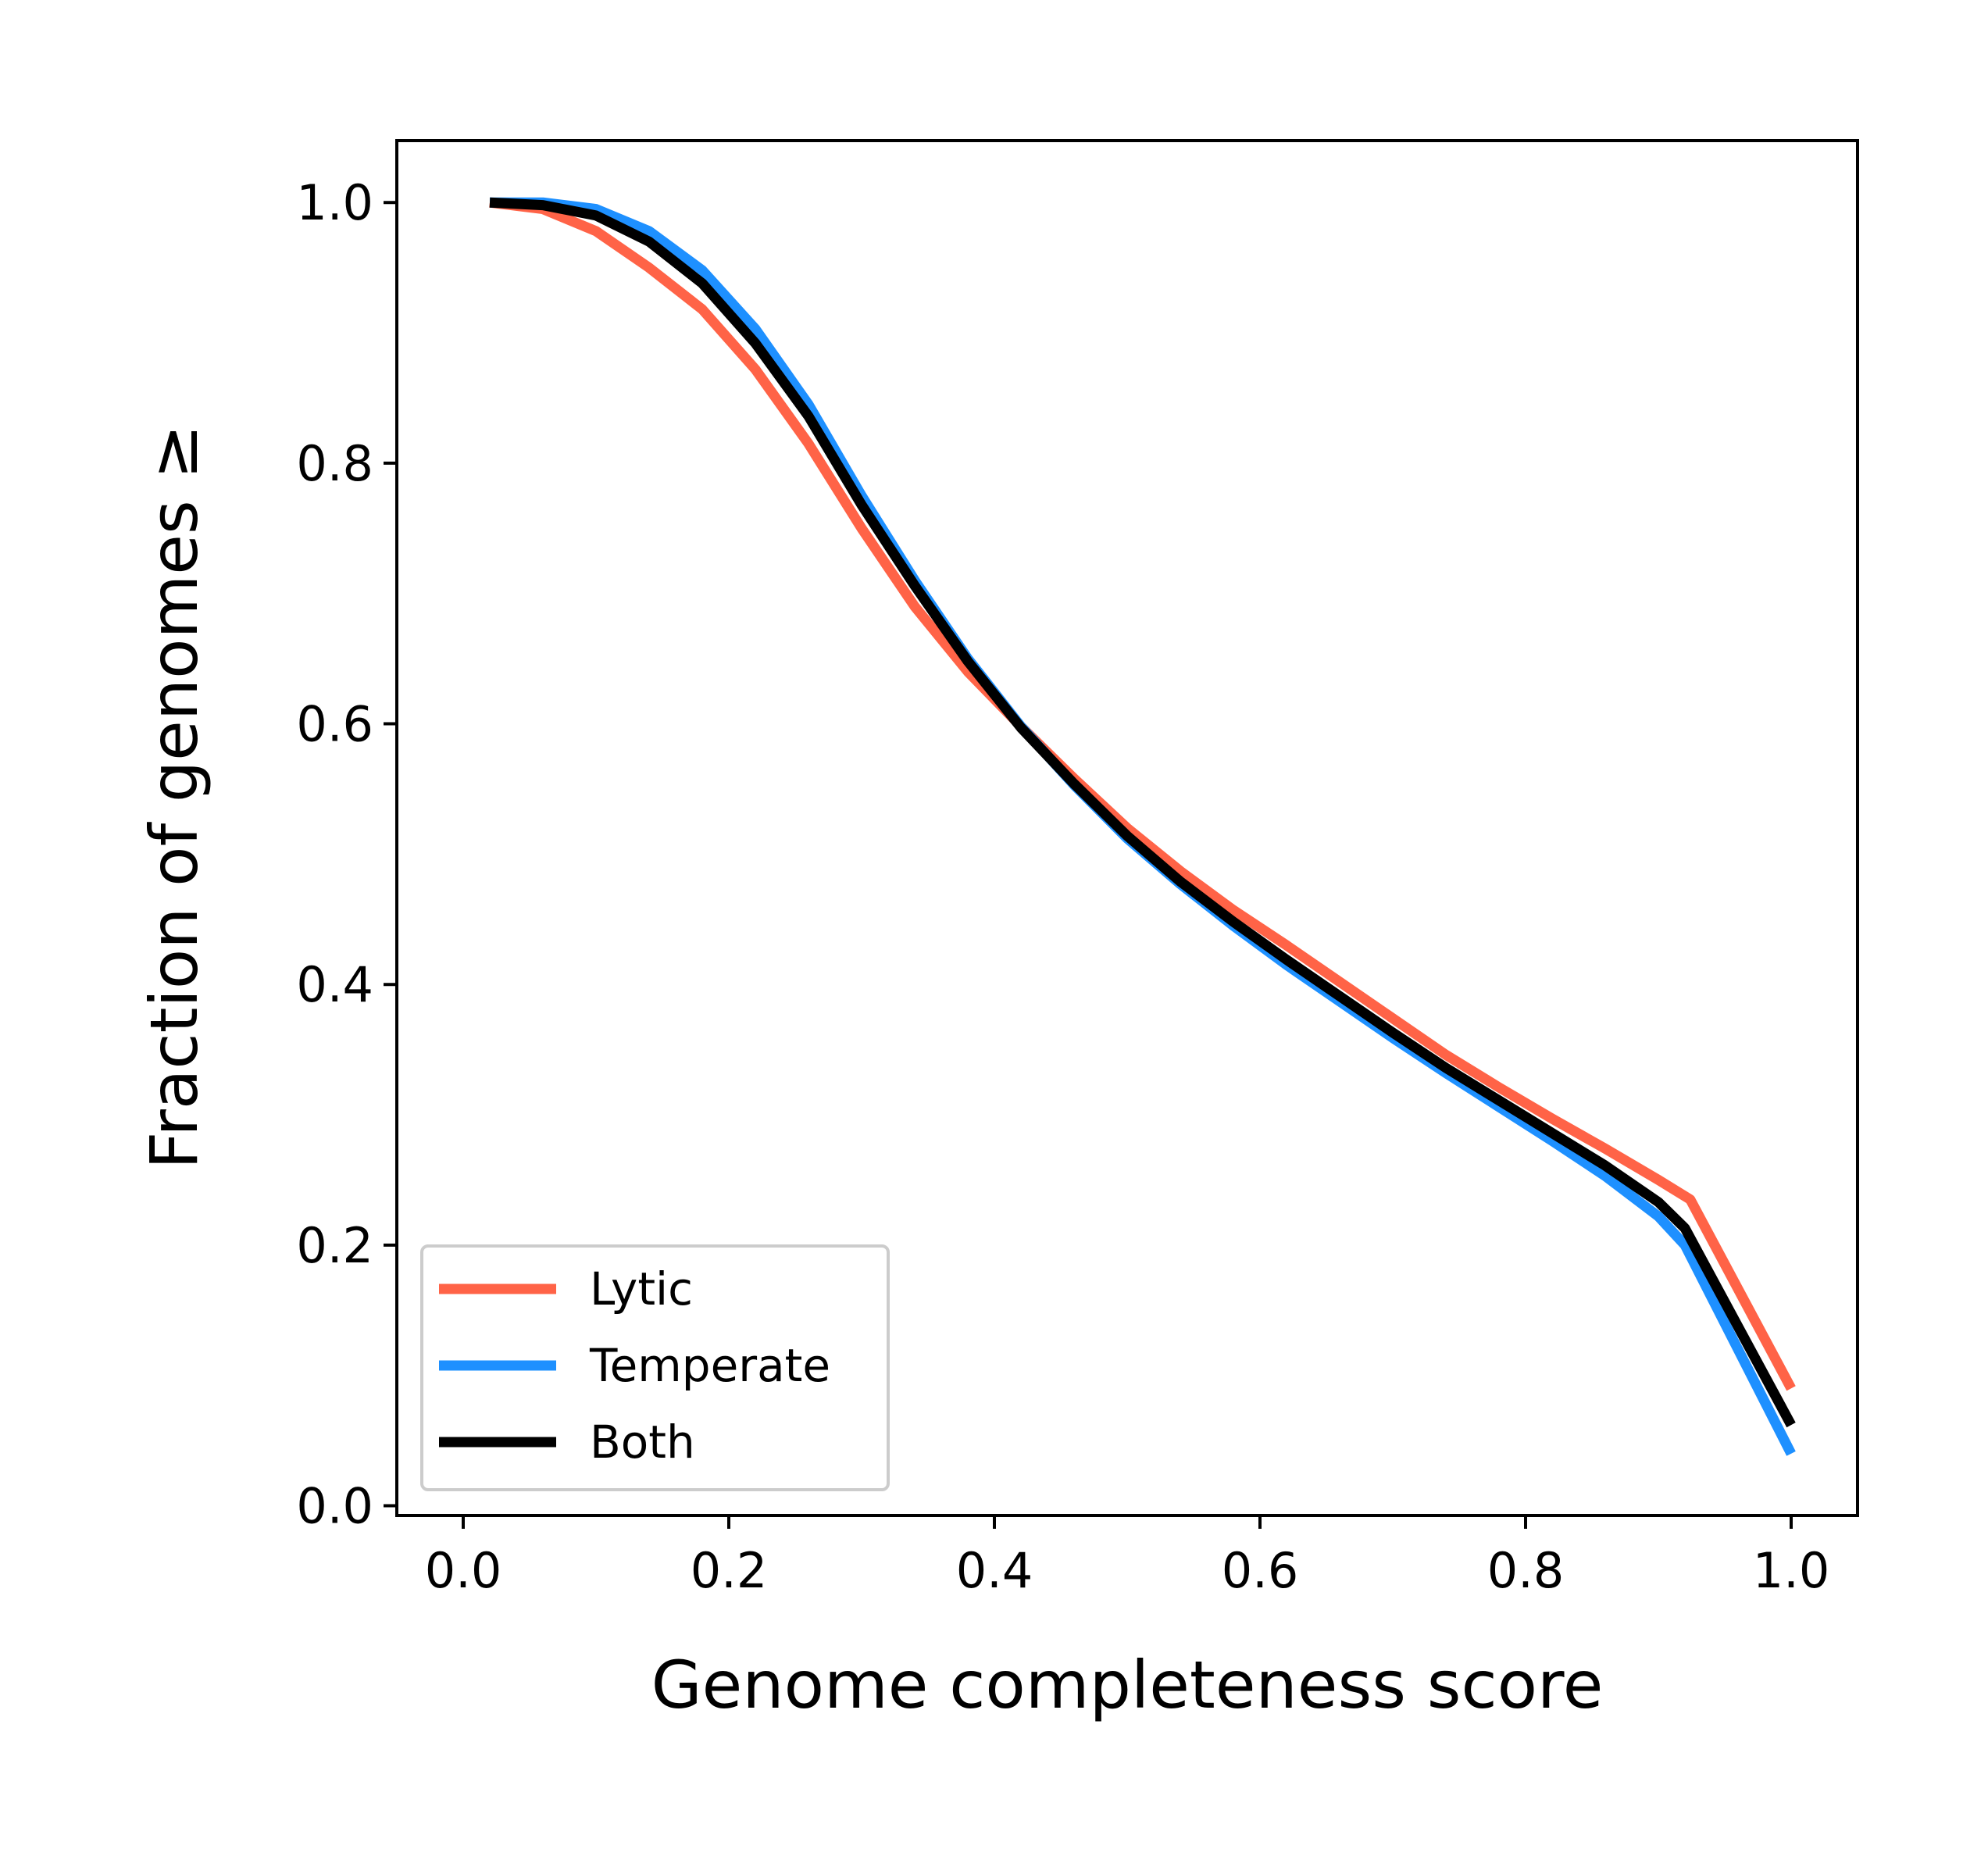  Describe the element at coordinates (174, 796) in the screenshot. I see `y-axis-label: Fraction of genomes ≥` at that location.